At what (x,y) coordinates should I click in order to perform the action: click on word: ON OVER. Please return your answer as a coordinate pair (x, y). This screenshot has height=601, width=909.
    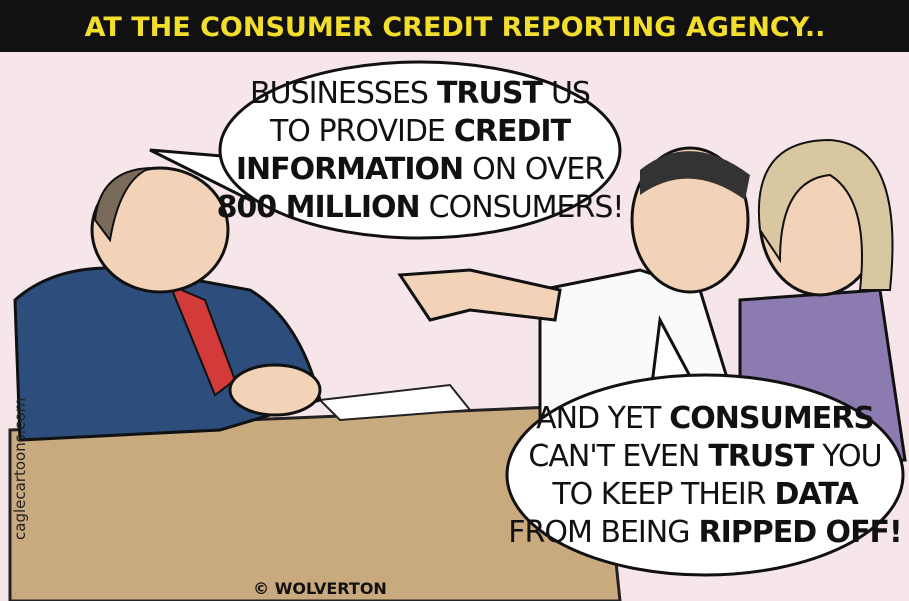
    Looking at the image, I should click on (538, 169).